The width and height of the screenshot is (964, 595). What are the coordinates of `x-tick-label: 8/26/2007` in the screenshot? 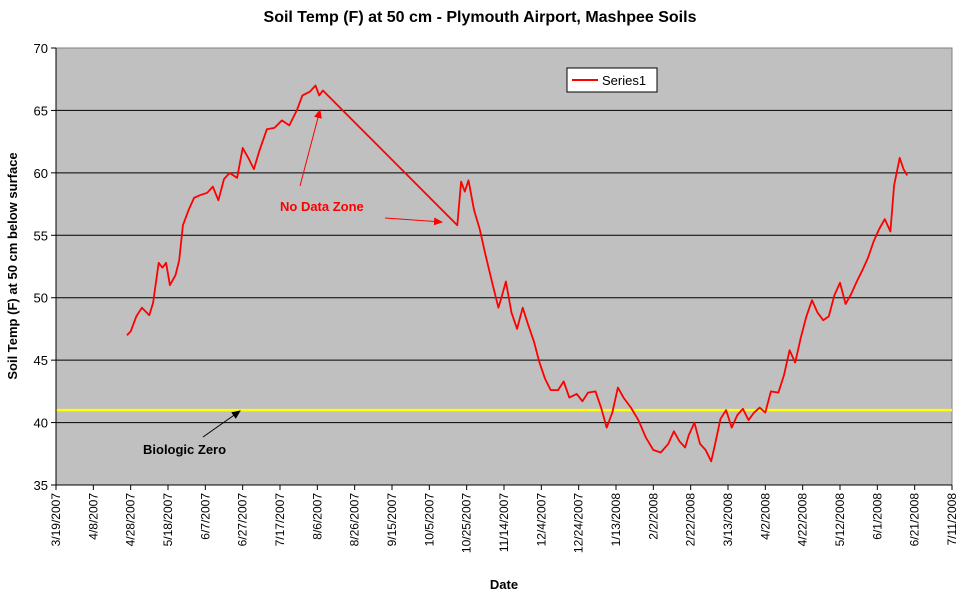 It's located at (355, 520).